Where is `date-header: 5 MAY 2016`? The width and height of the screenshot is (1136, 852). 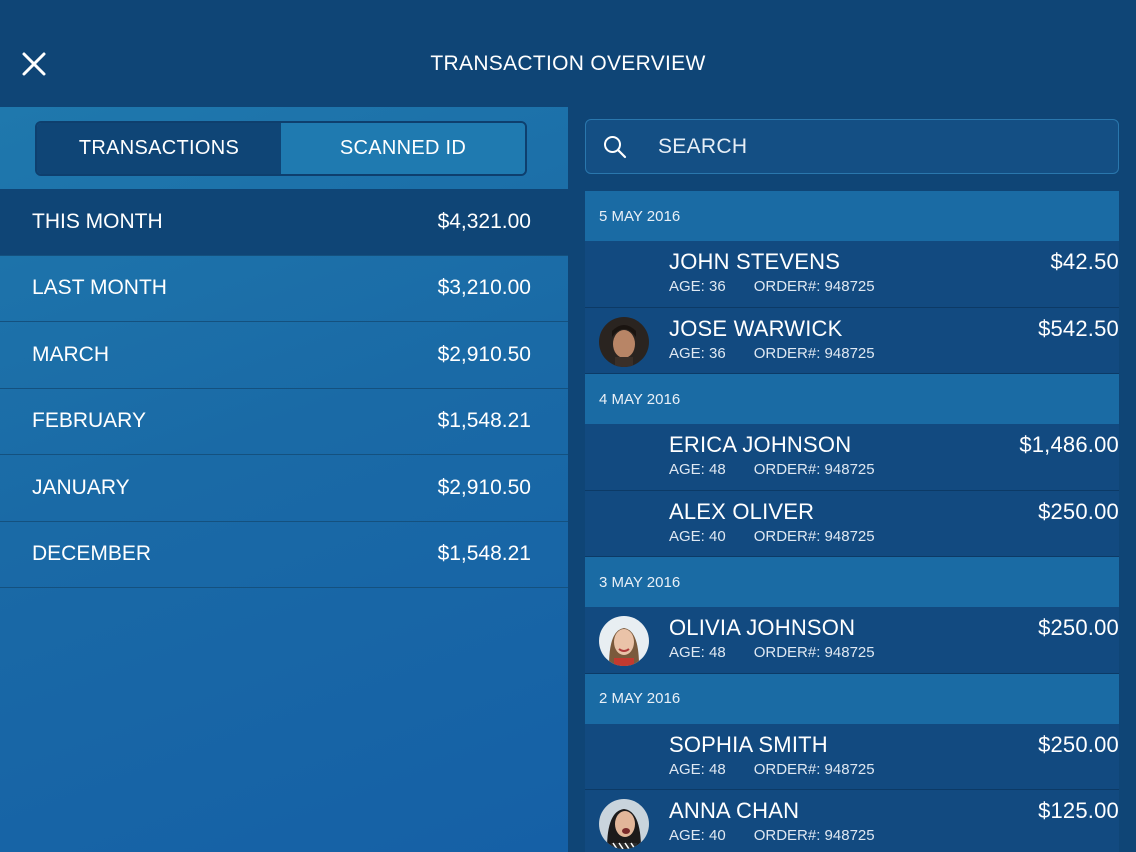 date-header: 5 MAY 2016 is located at coordinates (852, 216).